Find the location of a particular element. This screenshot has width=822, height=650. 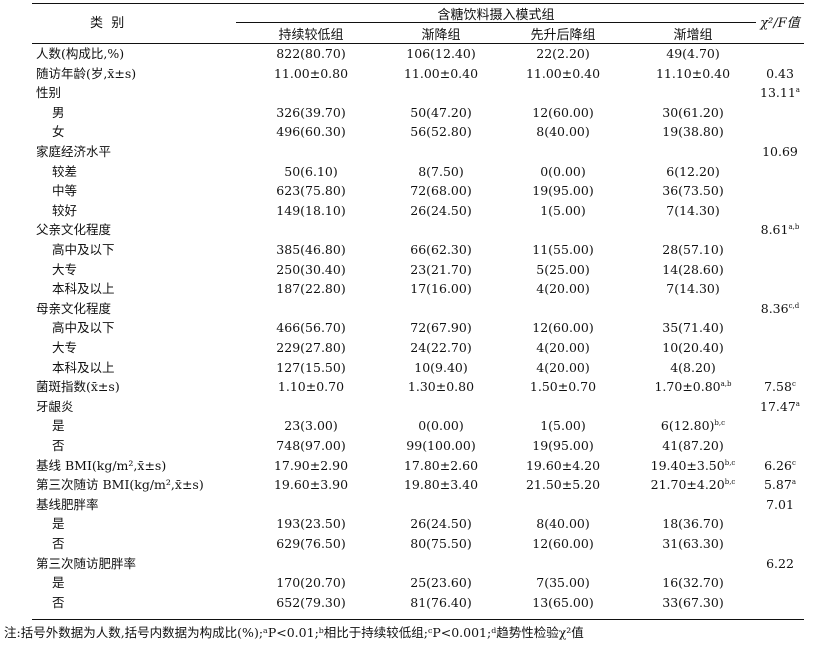

row-label: 男 is located at coordinates (58, 112).